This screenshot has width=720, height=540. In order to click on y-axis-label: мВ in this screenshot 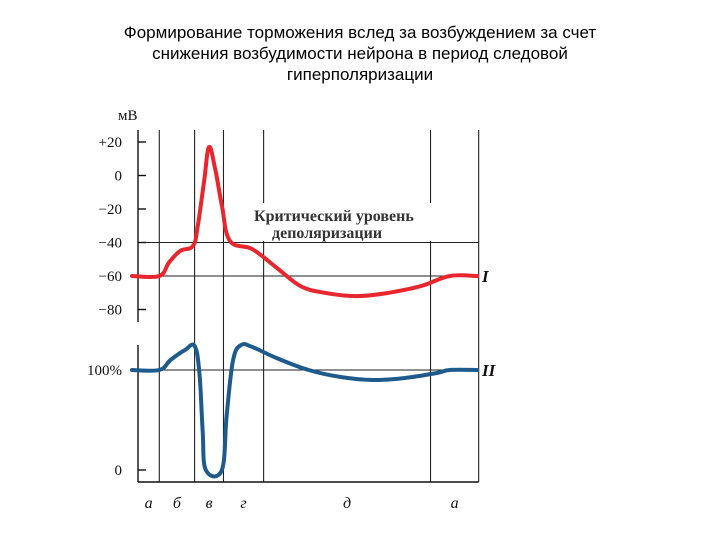, I will do `click(128, 116)`.